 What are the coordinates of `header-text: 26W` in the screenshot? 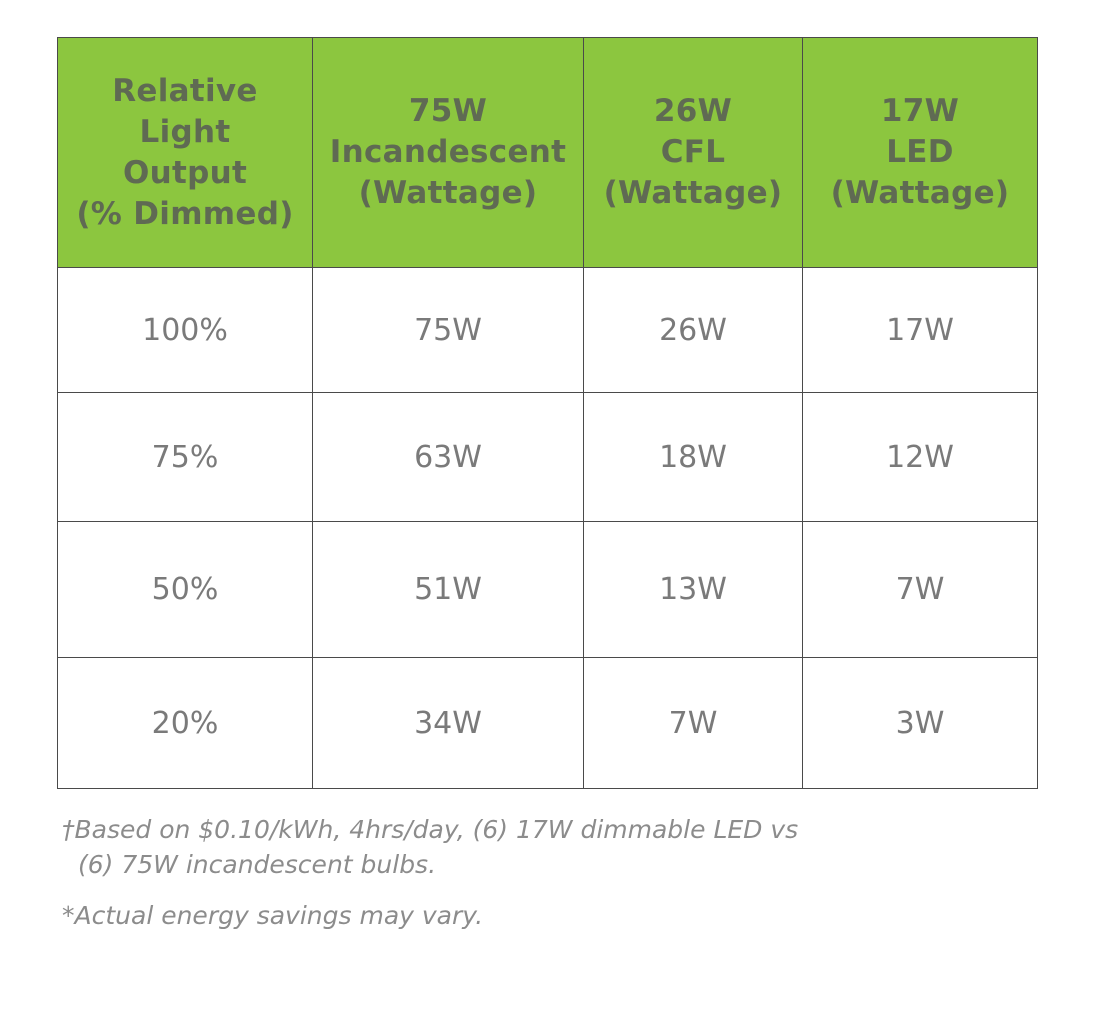 It's located at (693, 111).